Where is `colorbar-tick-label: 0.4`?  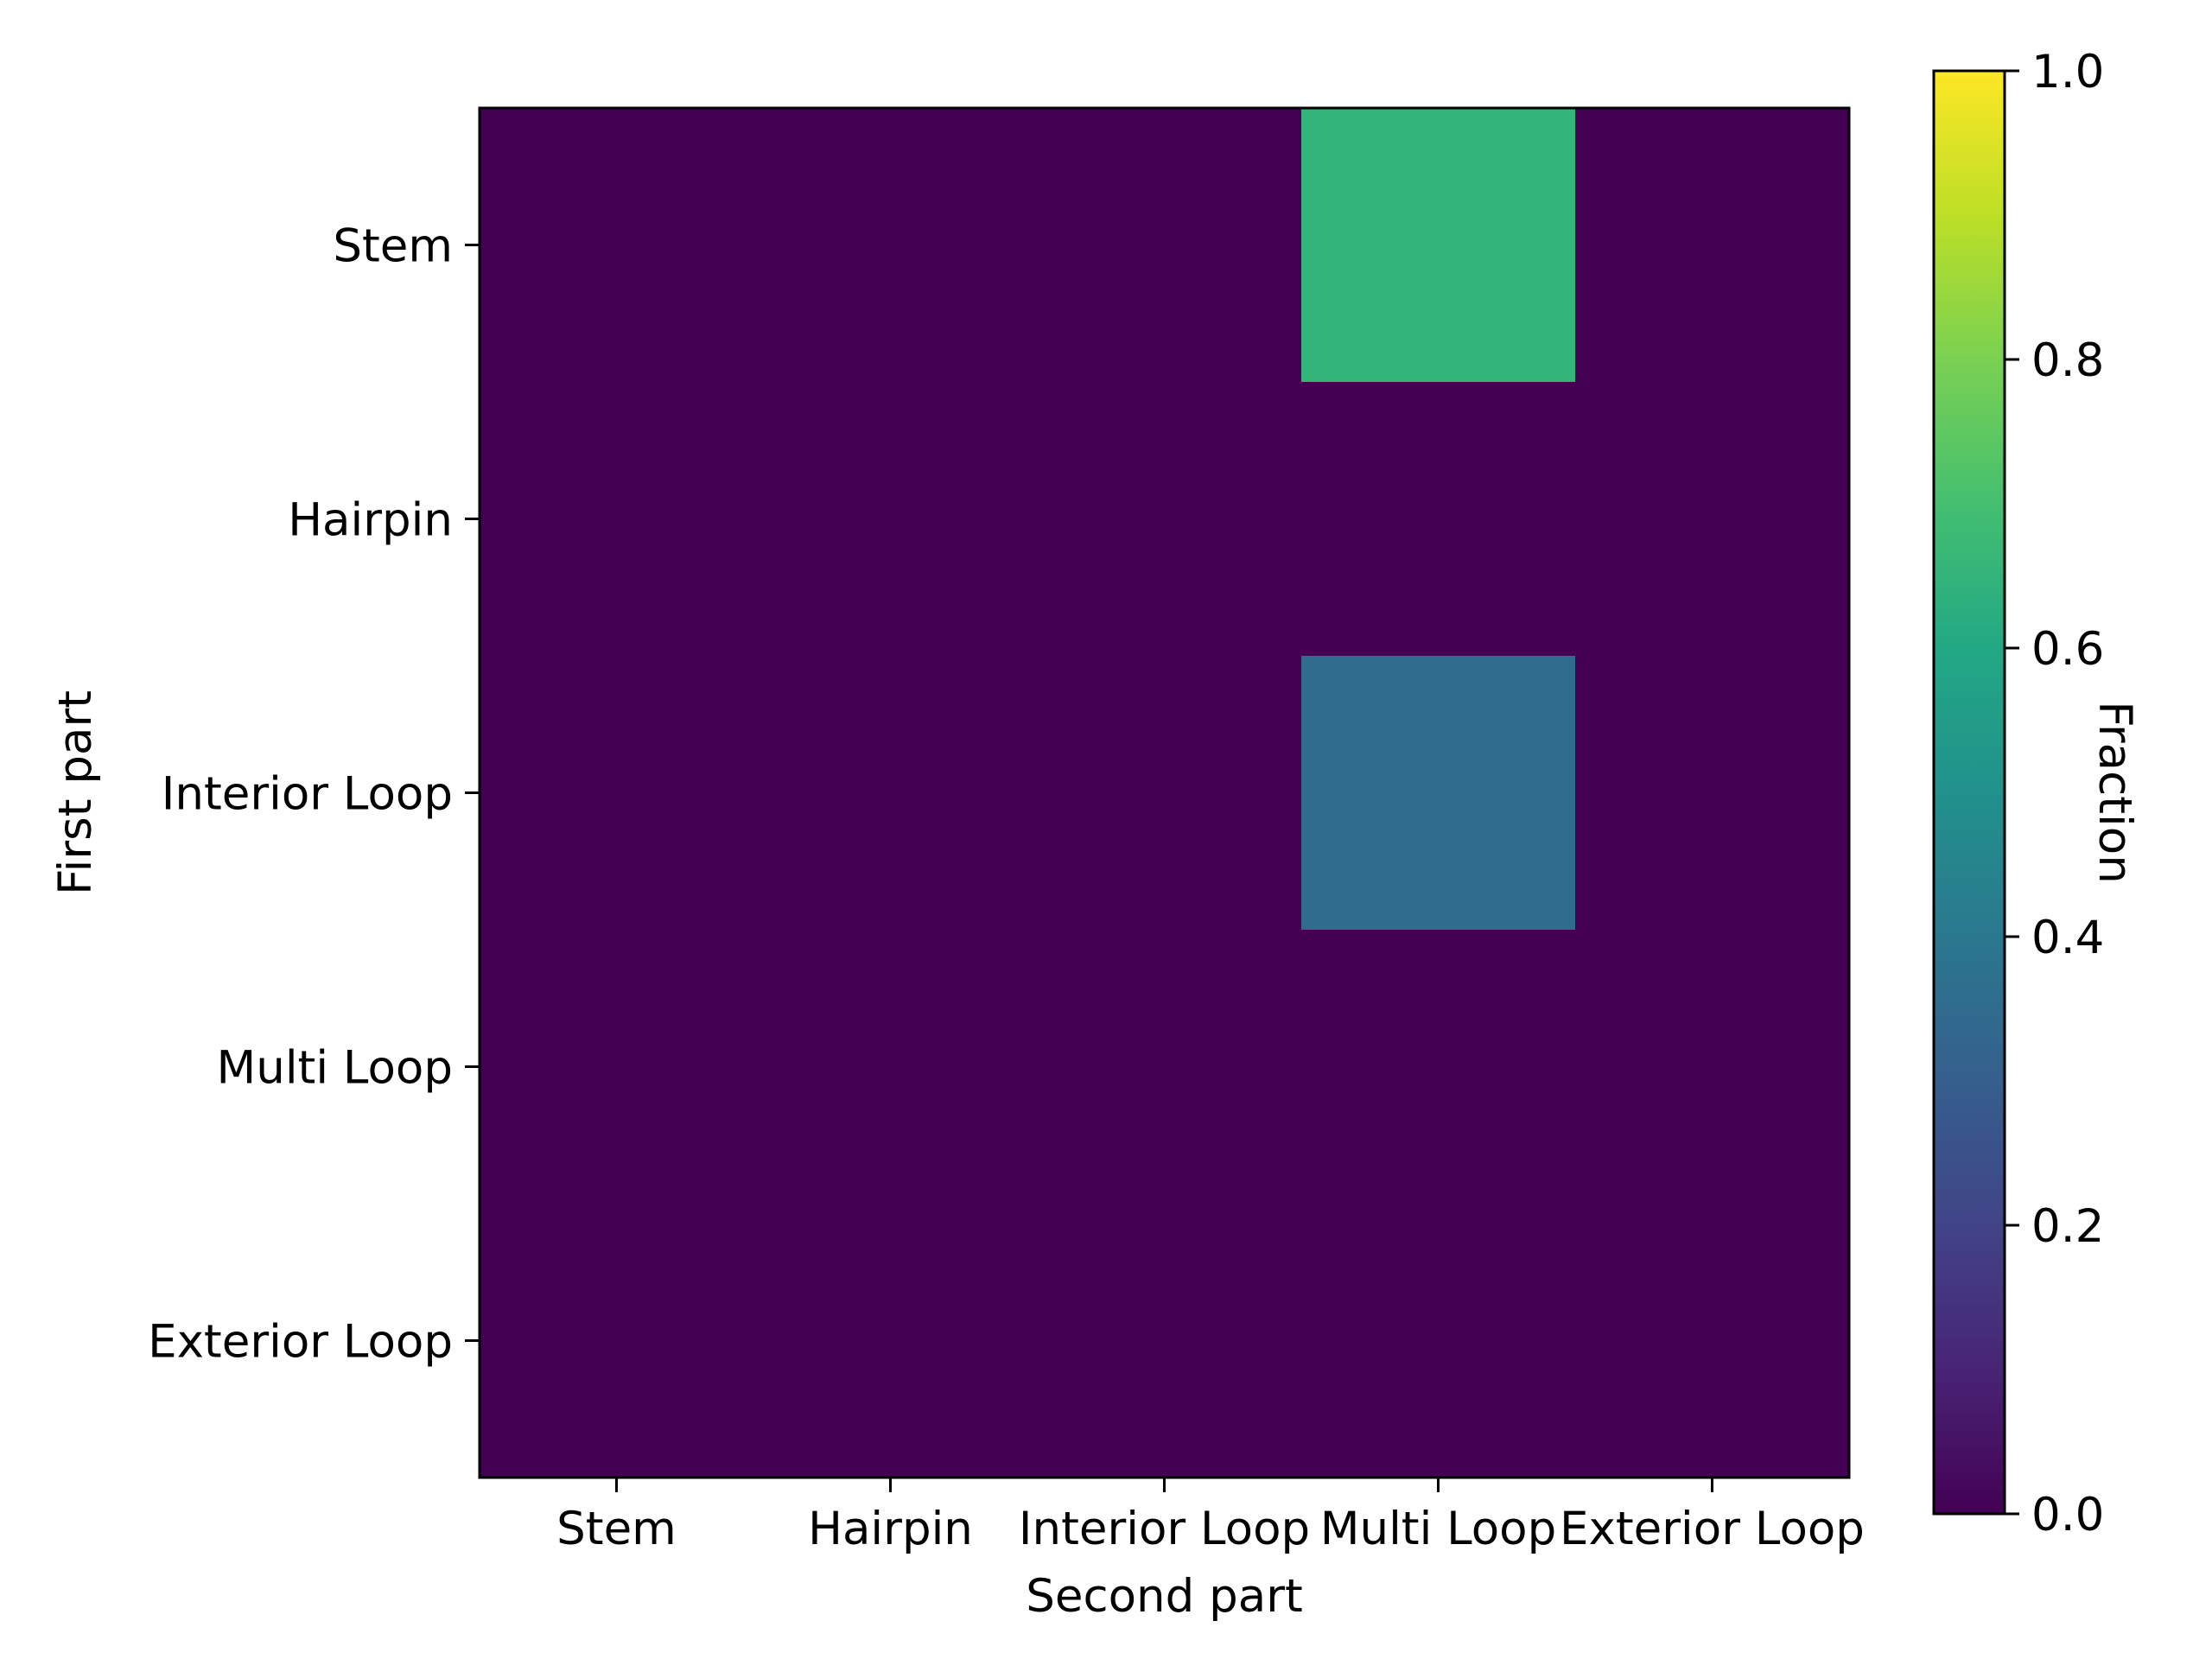
colorbar-tick-label: 0.4 is located at coordinates (2067, 938).